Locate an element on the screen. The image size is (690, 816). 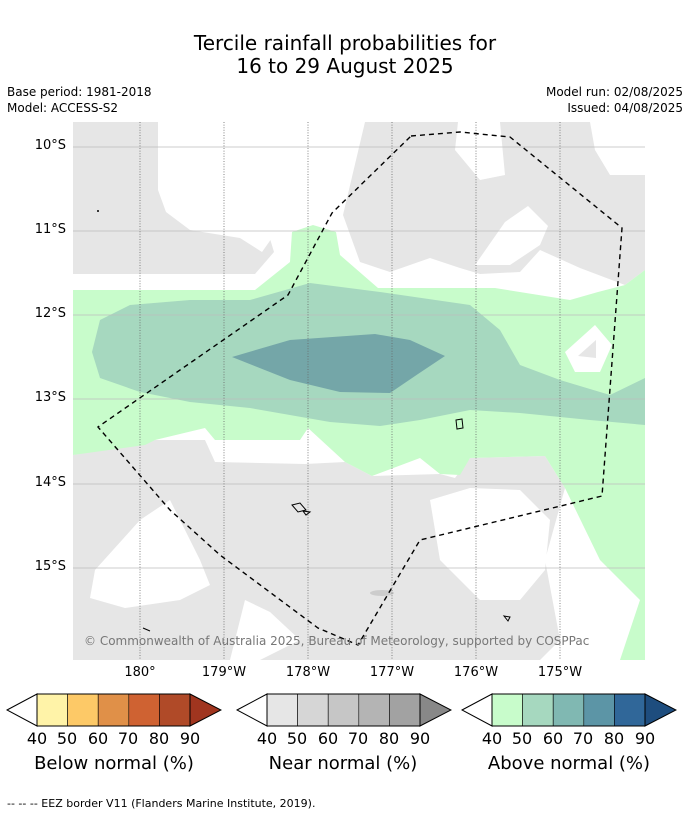
lon-label: 178°W is located at coordinates (308, 672).